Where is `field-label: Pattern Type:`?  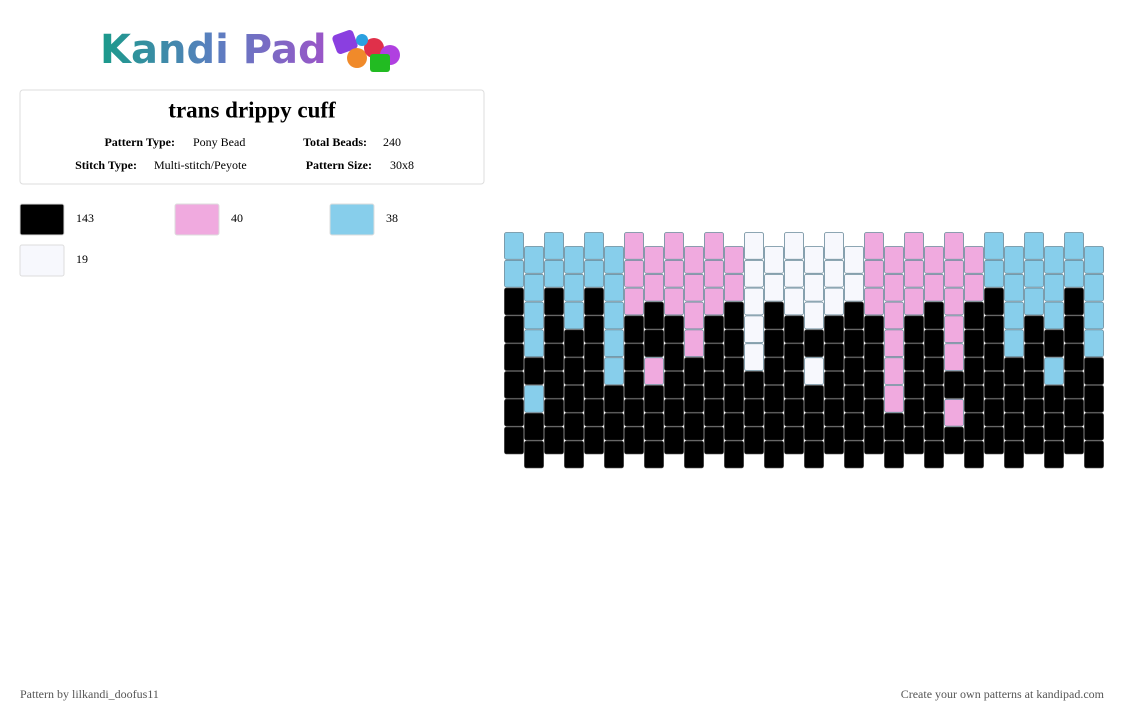 field-label: Pattern Type: is located at coordinates (139, 142).